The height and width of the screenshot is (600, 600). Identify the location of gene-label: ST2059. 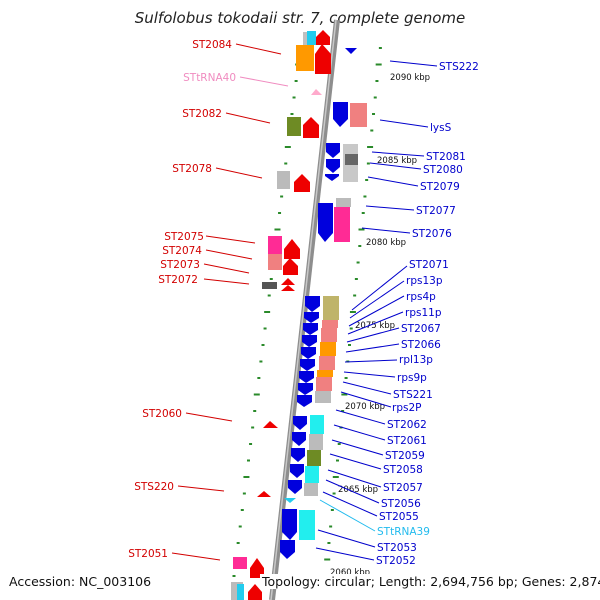
(405, 456).